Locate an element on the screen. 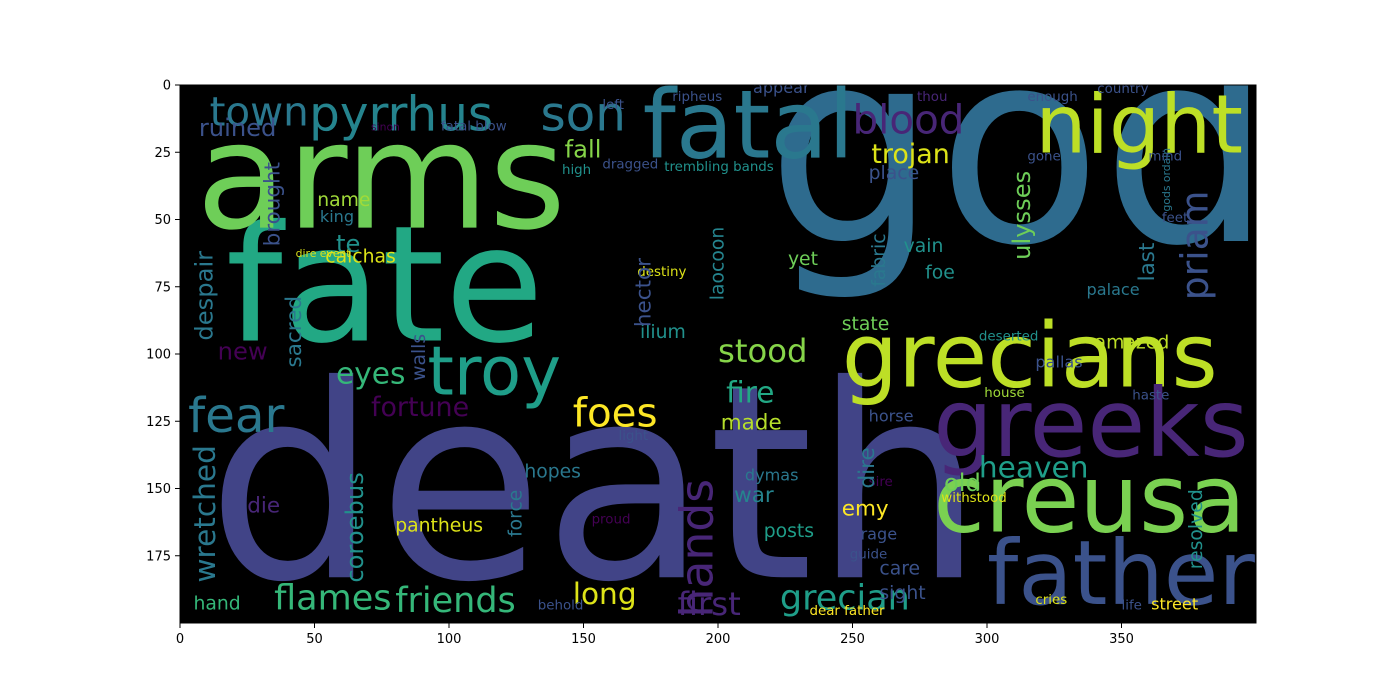 Image resolution: width=1400 pixels, height=700 pixels. word-arms: arms is located at coordinates (381, 177).